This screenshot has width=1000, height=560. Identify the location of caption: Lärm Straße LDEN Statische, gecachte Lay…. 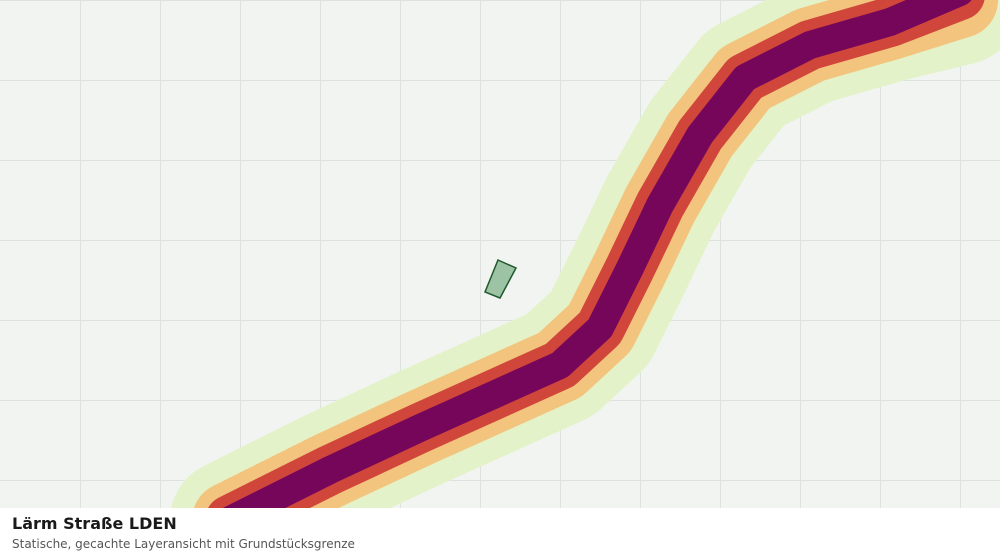
(500, 534).